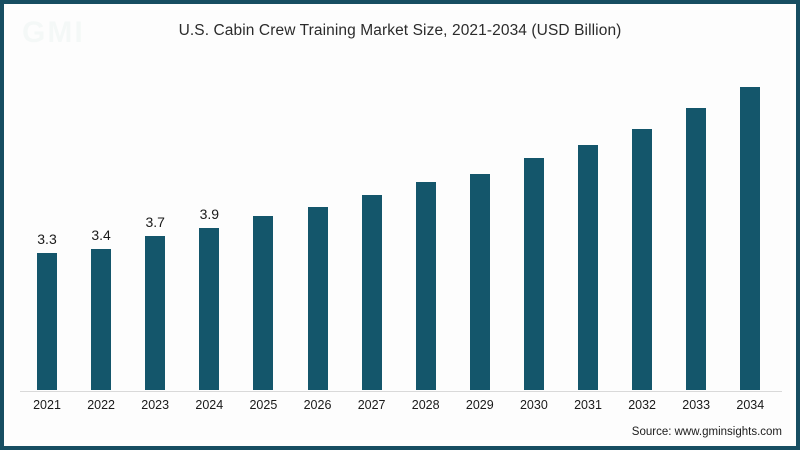  I want to click on x-tick-label-2032: 2032, so click(642, 405).